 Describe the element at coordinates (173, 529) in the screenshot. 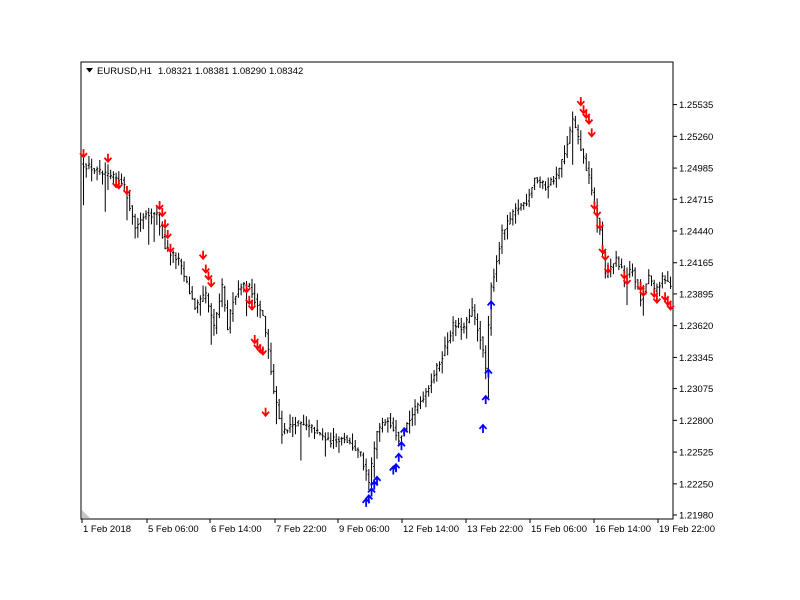

I see `time-tick-label: 5 Feb 06:00` at that location.